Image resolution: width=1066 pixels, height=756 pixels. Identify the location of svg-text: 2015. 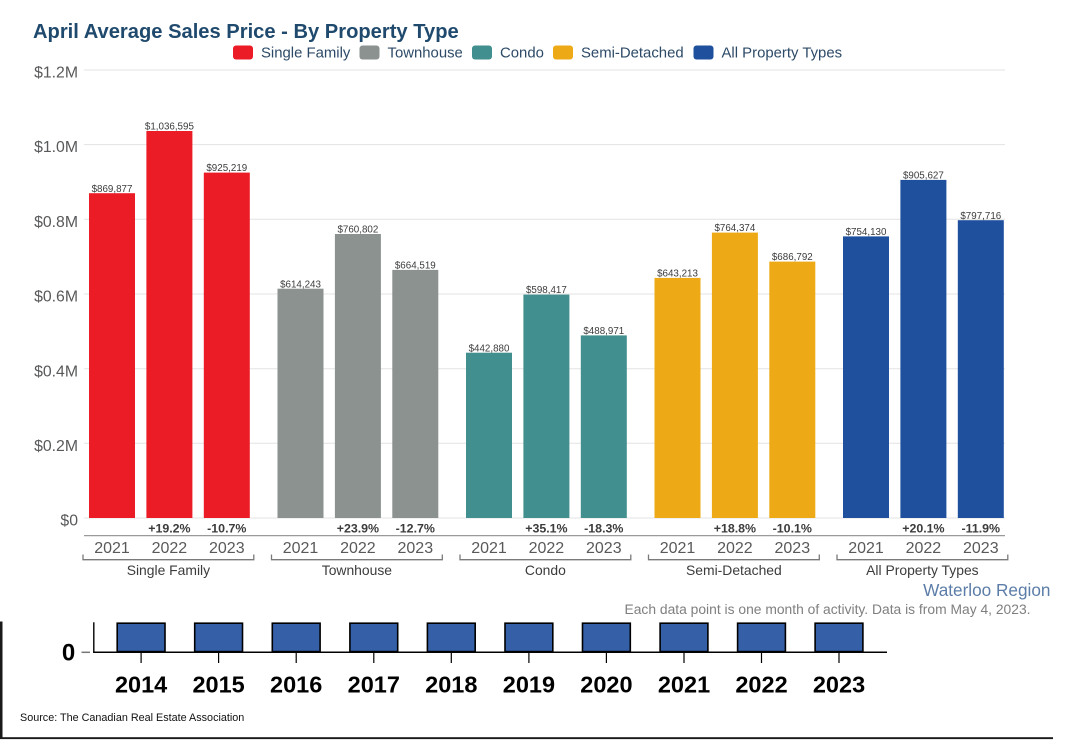
(218, 685).